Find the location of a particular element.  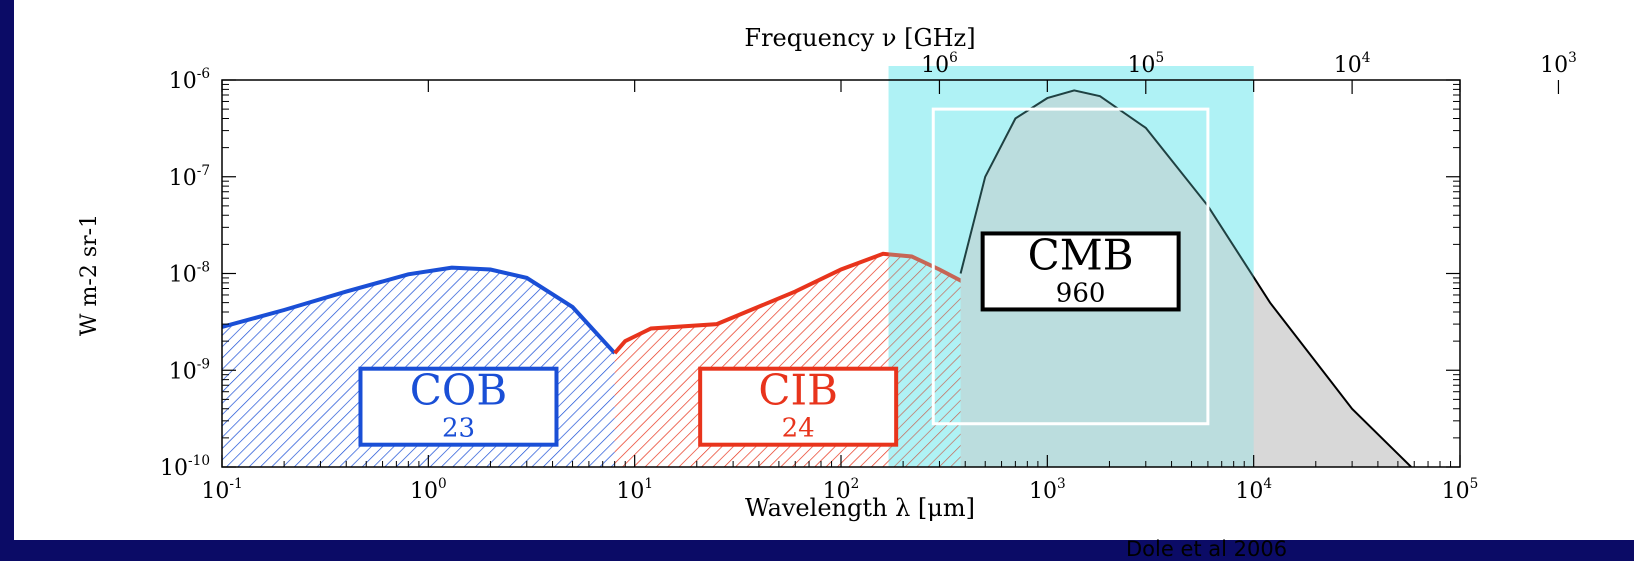

label-box-value: 24 is located at coordinates (798, 429).